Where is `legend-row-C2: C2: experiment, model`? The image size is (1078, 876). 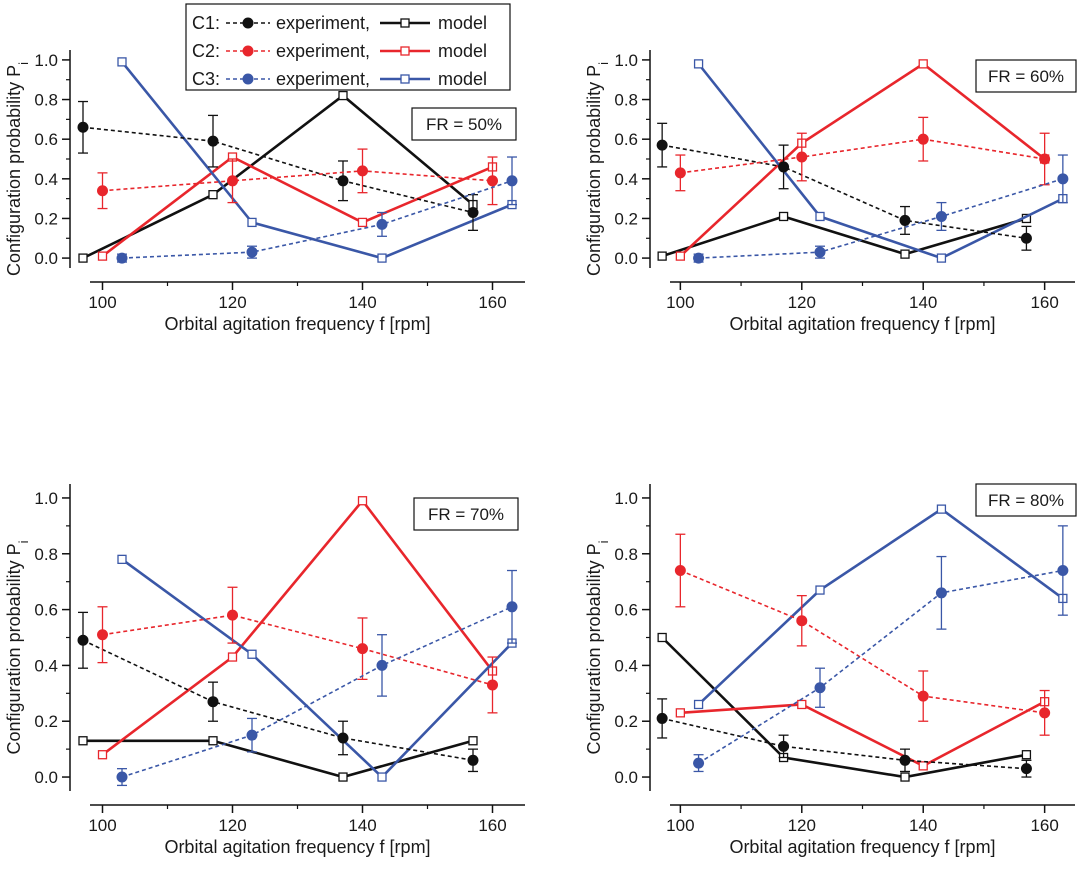
legend-row-C2: C2: experiment, model is located at coordinates (339, 51).